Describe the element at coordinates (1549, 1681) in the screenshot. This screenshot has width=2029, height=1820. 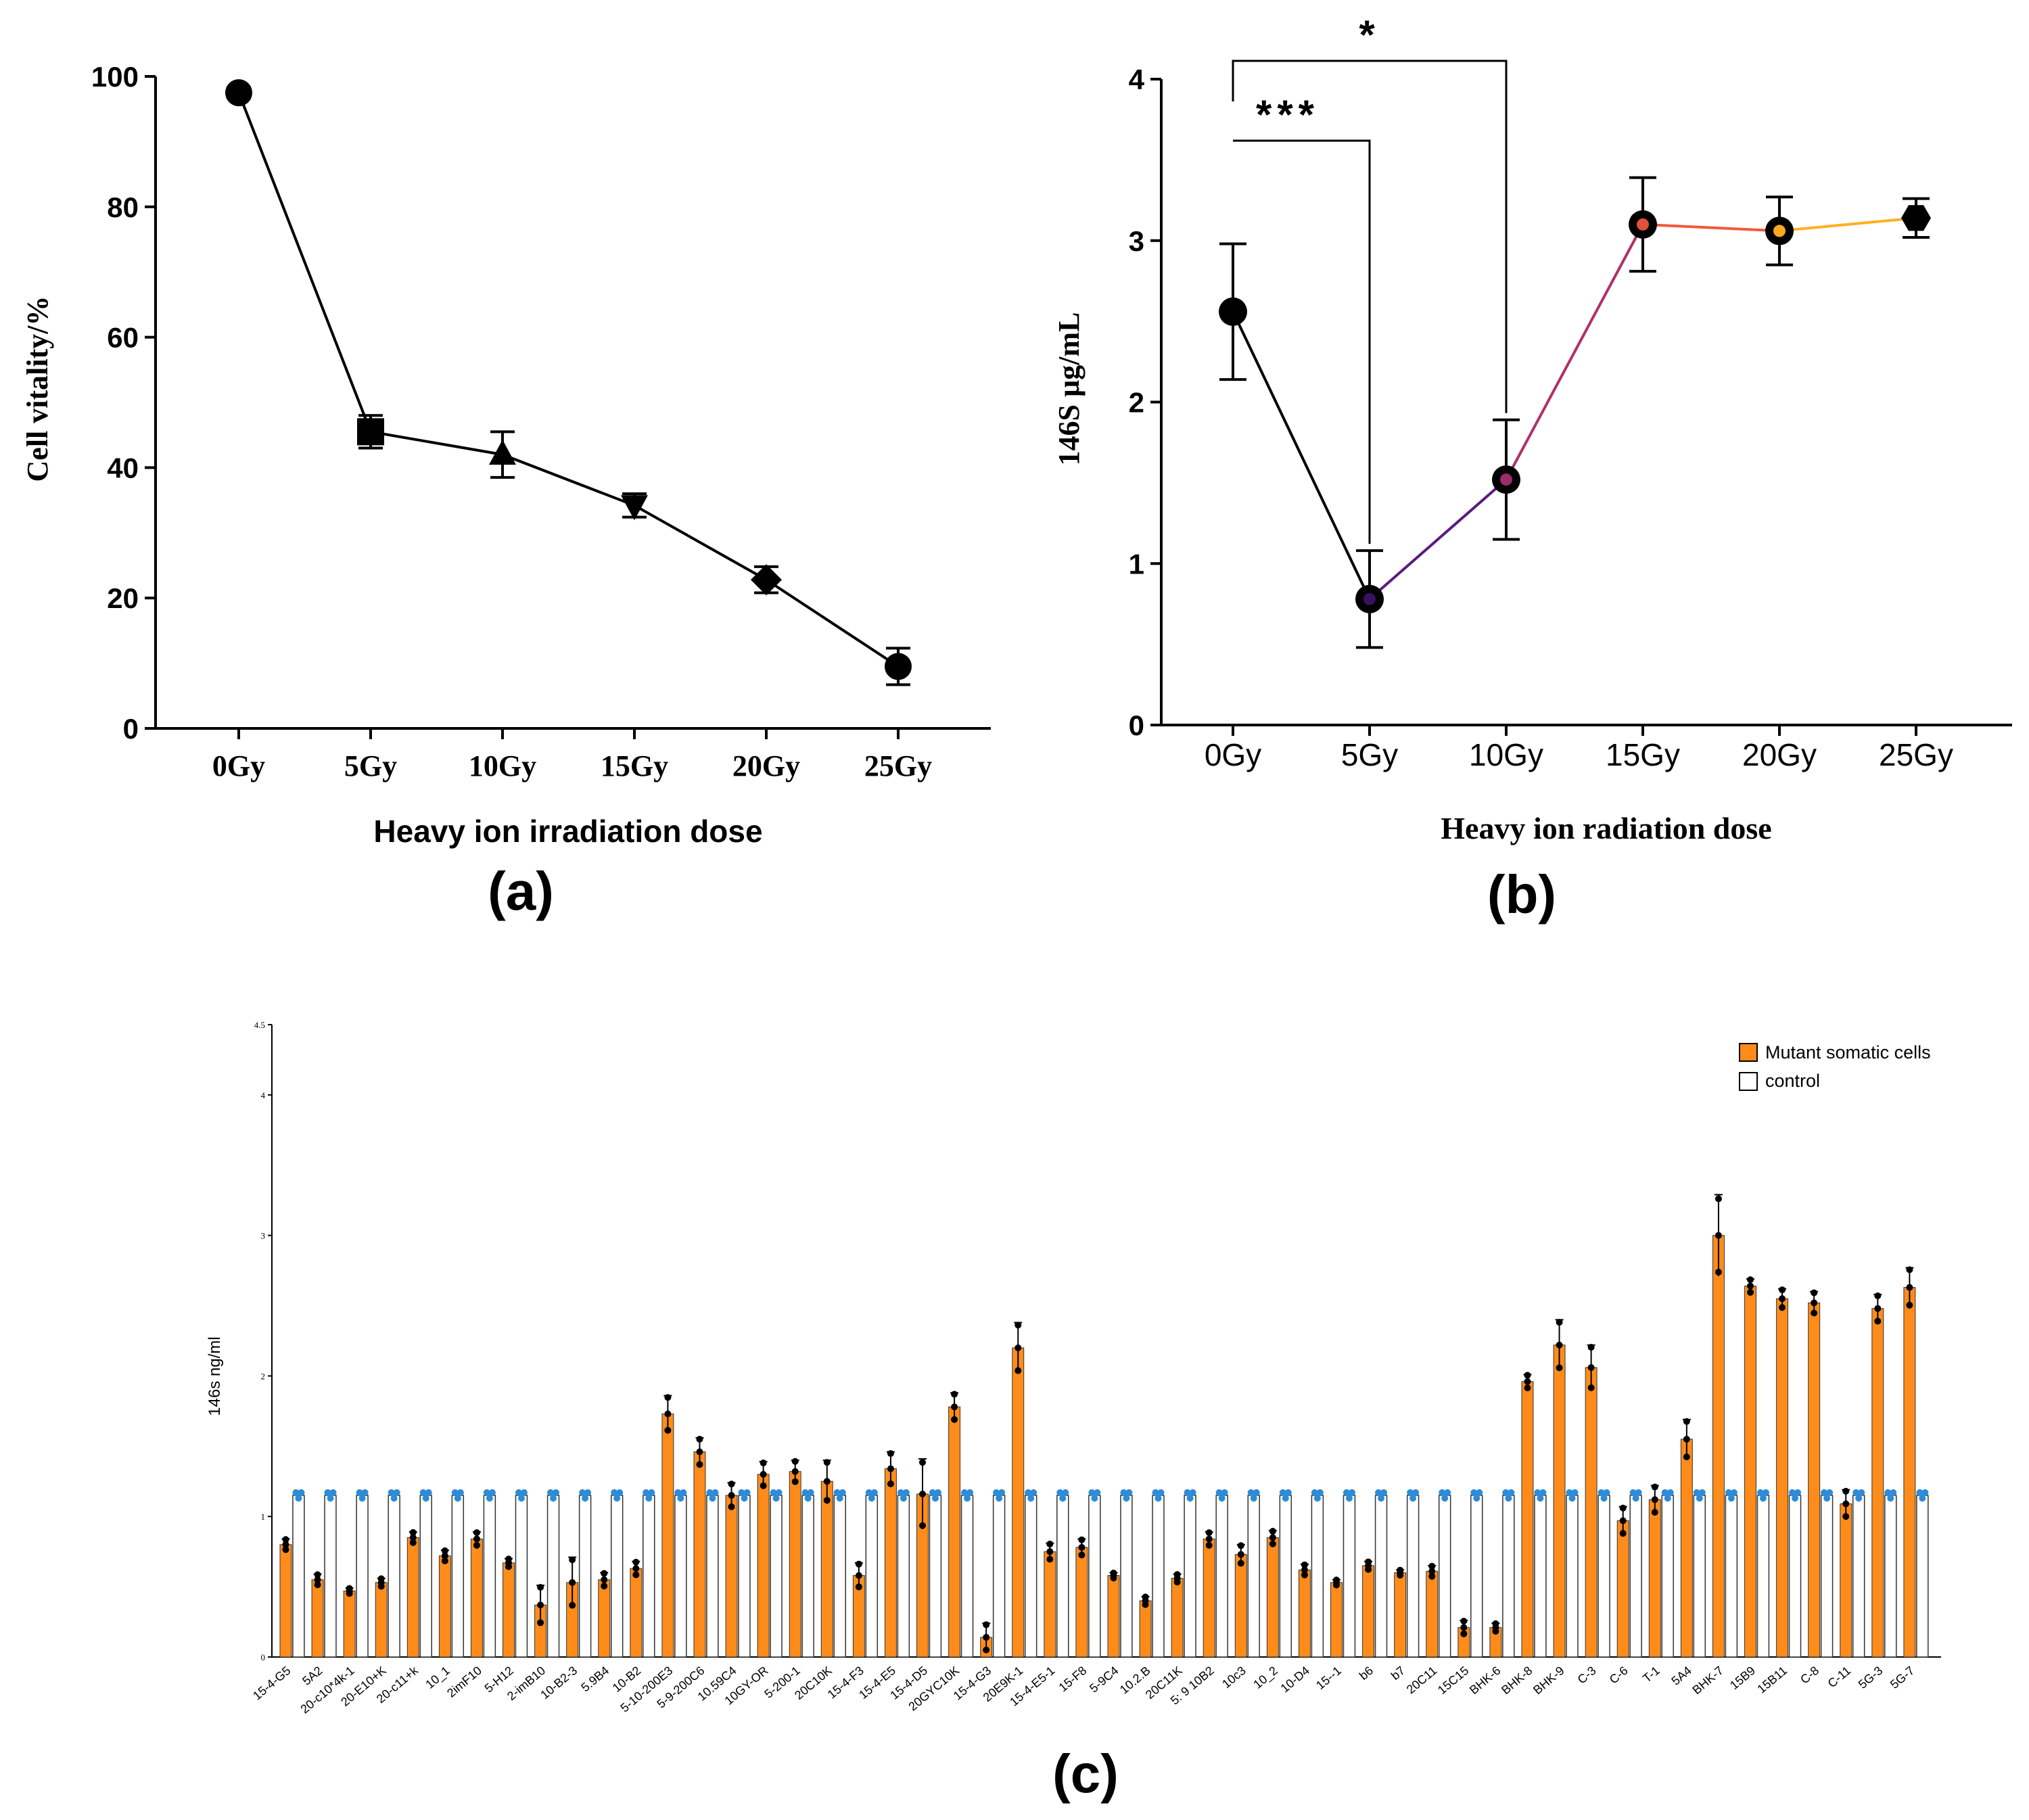
I see `panel-c-x-tick-label: BHK-9` at that location.